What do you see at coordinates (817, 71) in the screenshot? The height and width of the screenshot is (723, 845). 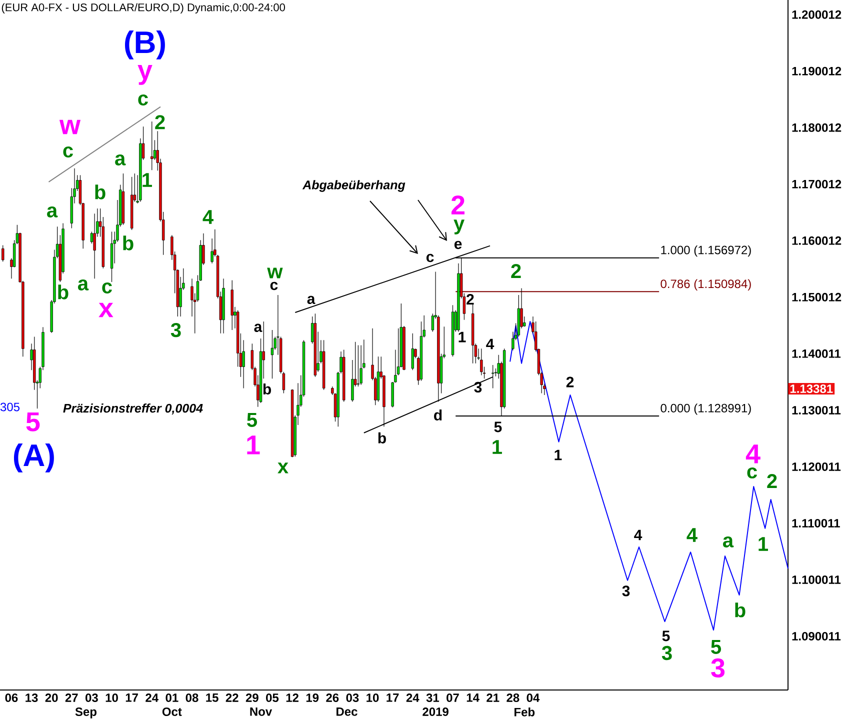 I see `y-tick-label: 1.190012` at bounding box center [817, 71].